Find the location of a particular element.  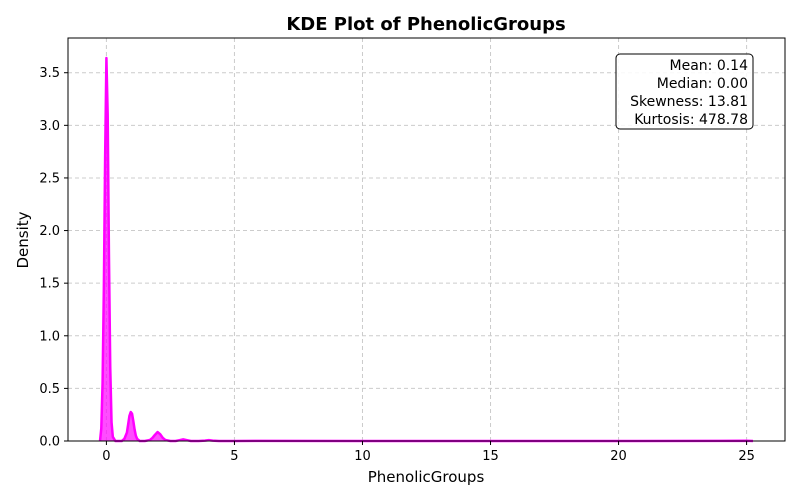

y-axis-label: Density is located at coordinates (23, 239).